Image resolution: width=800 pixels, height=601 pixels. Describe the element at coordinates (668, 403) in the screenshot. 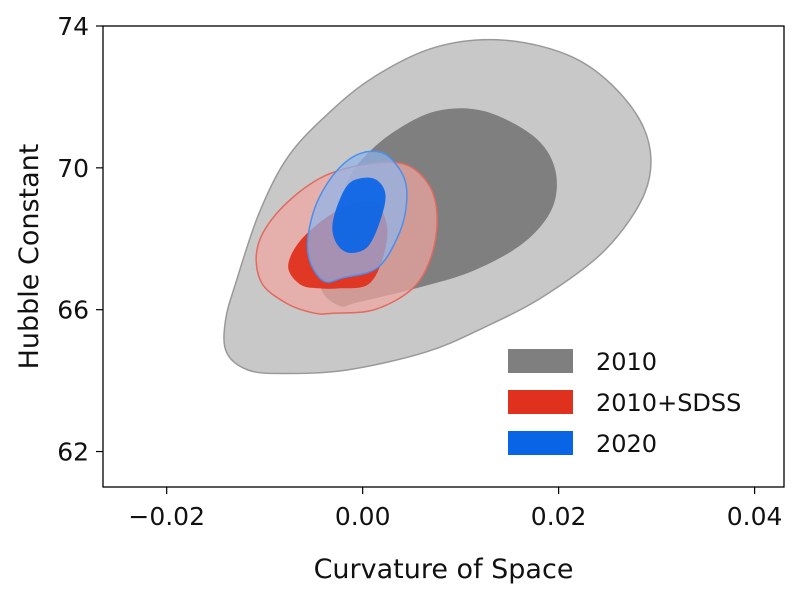

I see `legend-label-2010-sdss: 2010+SDSS` at that location.